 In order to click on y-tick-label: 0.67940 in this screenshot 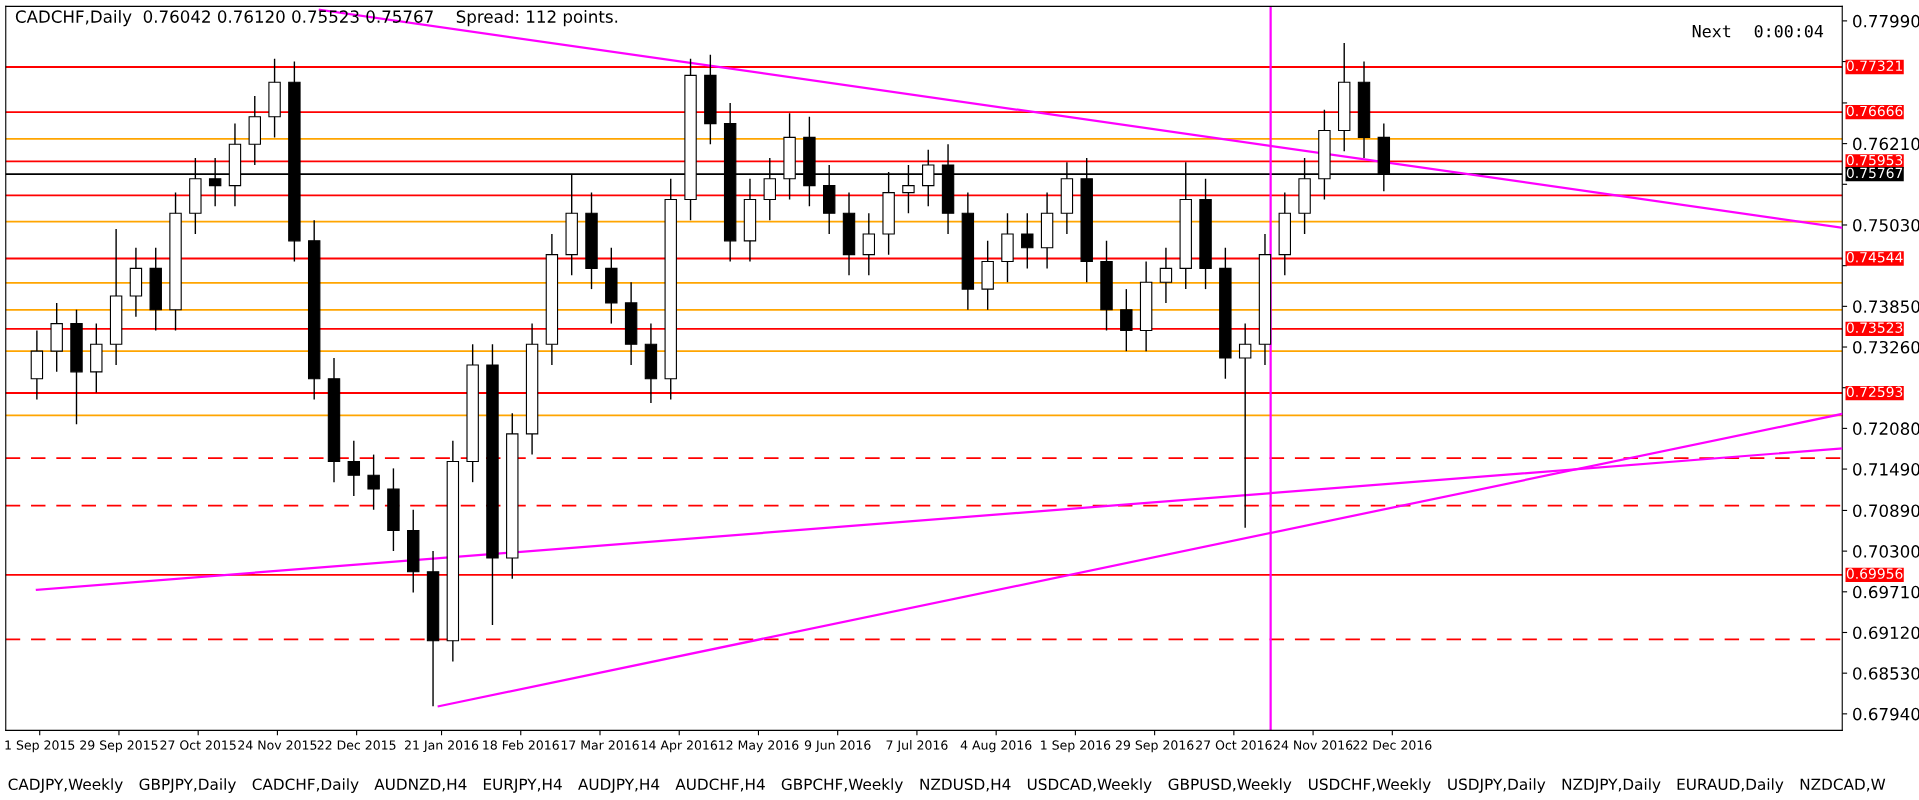, I will do `click(1886, 714)`.